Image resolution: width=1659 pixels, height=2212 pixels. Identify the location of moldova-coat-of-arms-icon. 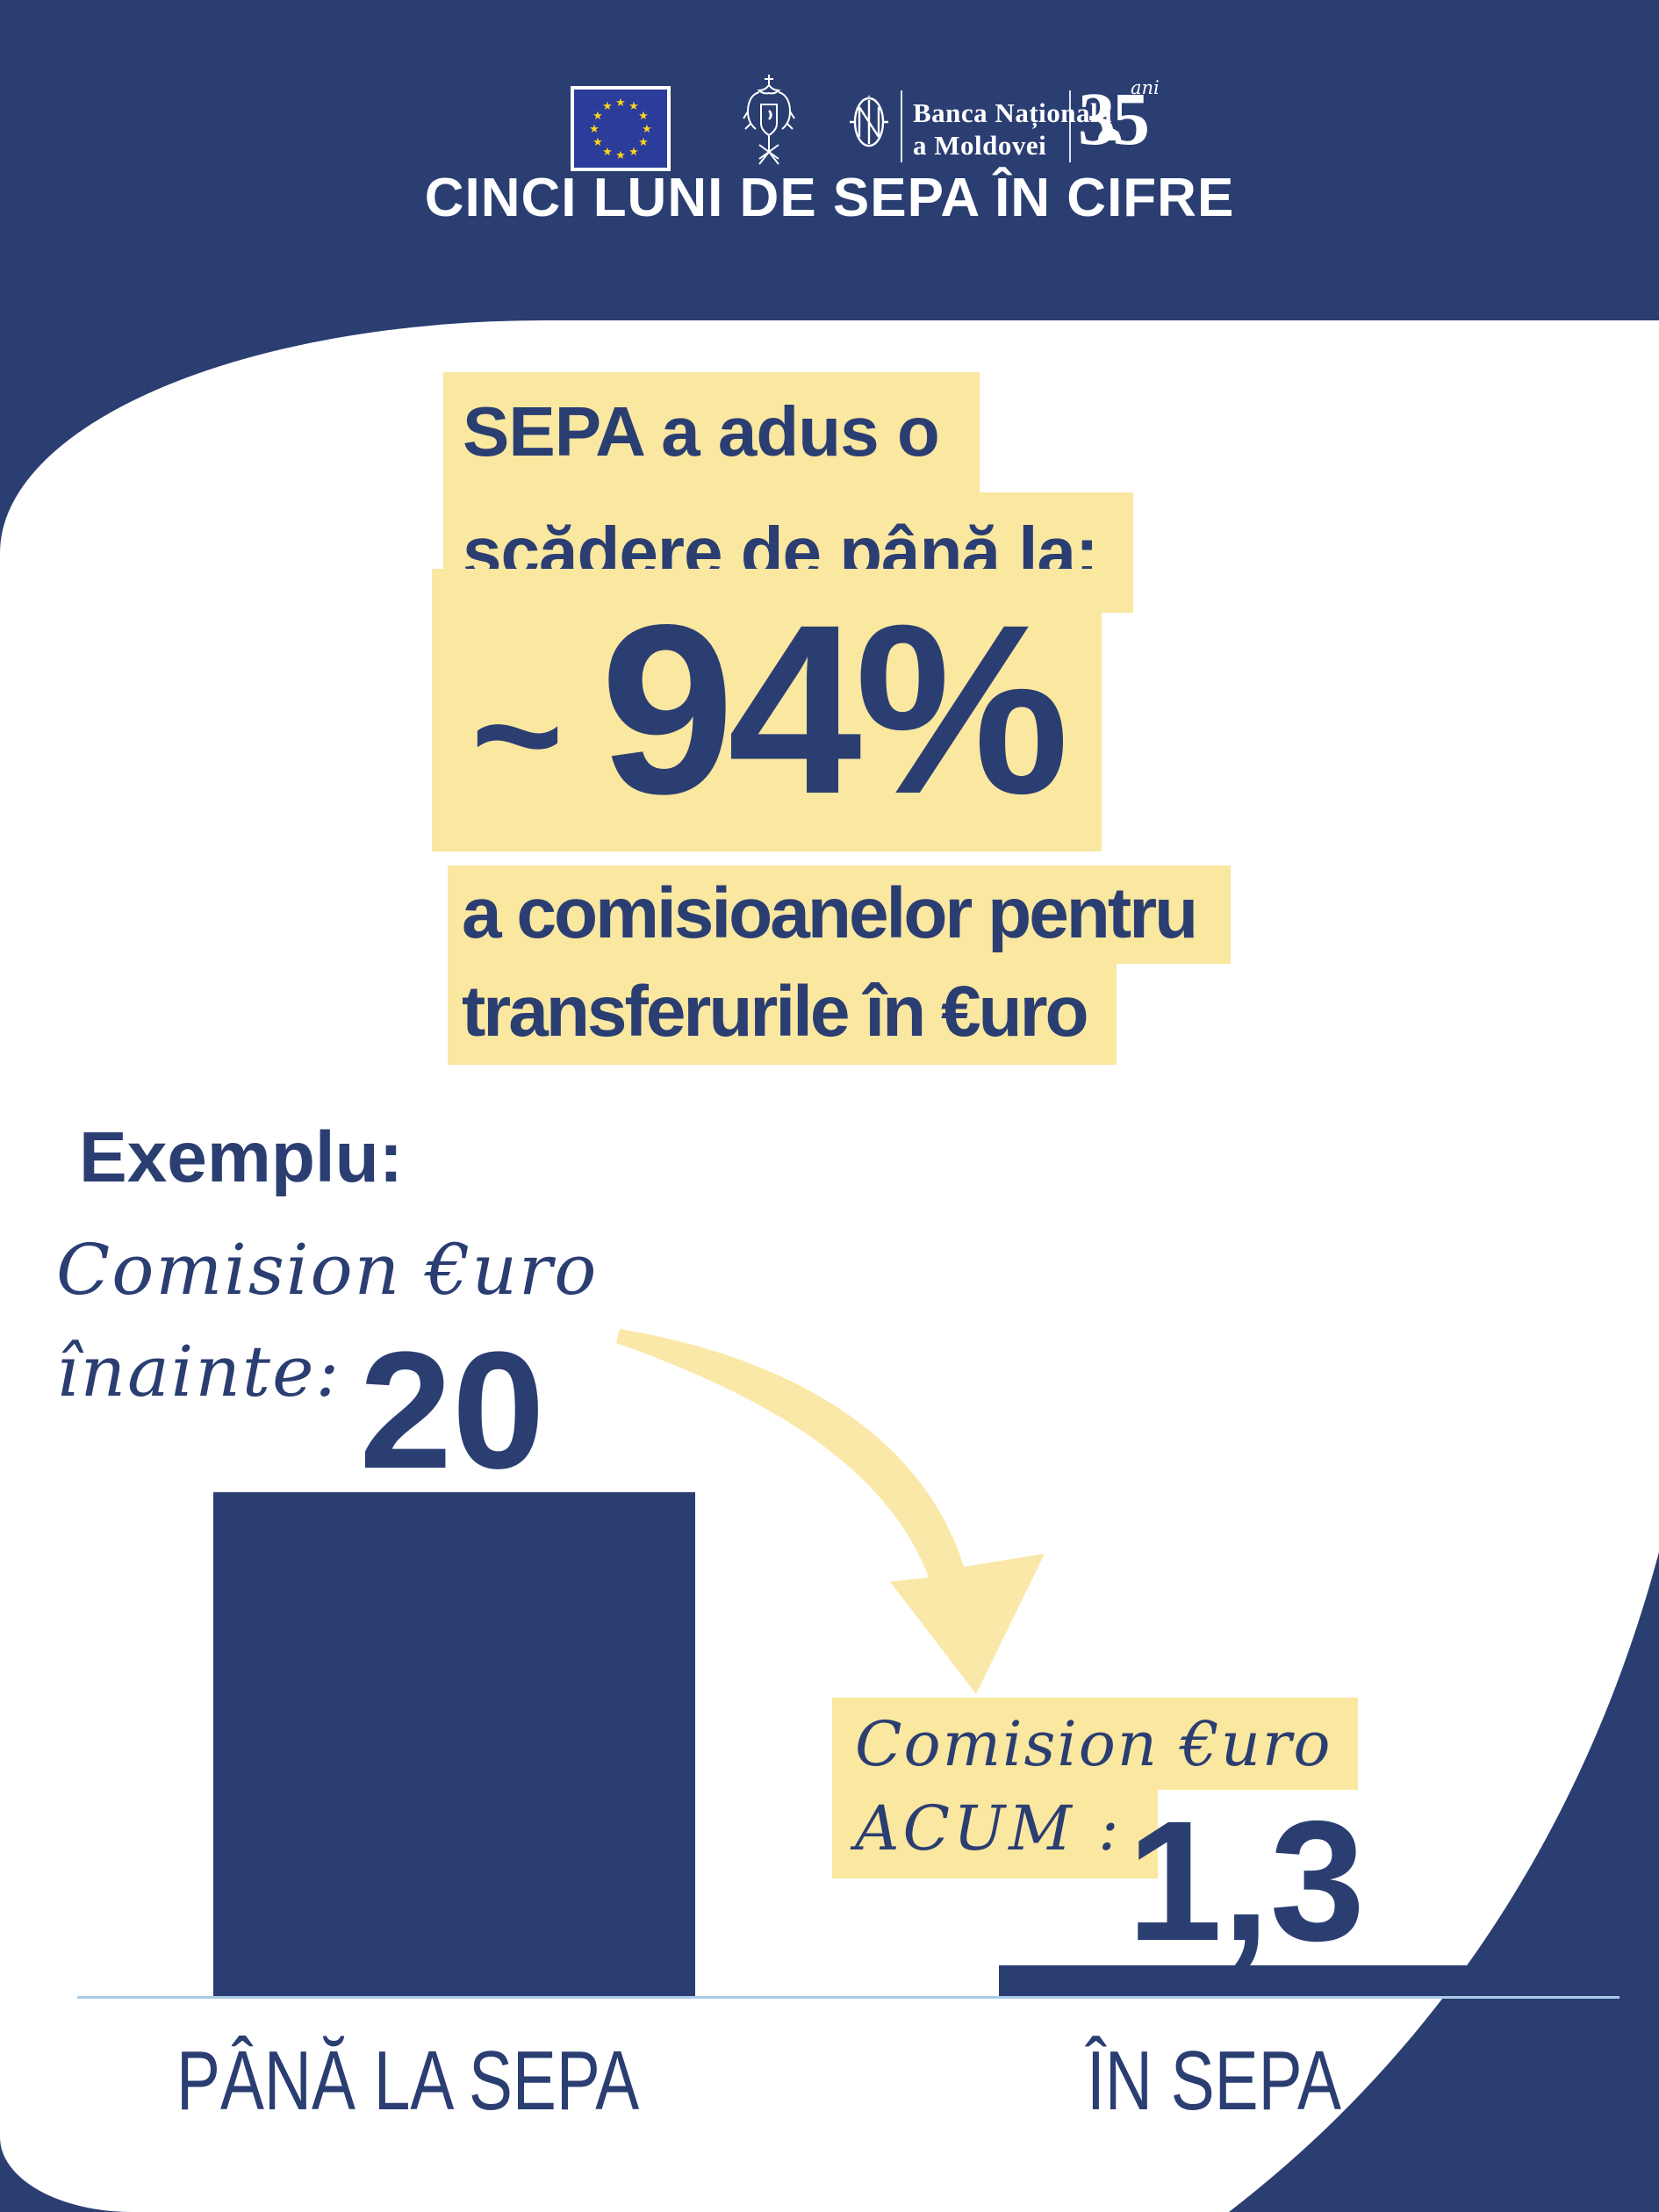
(769, 120).